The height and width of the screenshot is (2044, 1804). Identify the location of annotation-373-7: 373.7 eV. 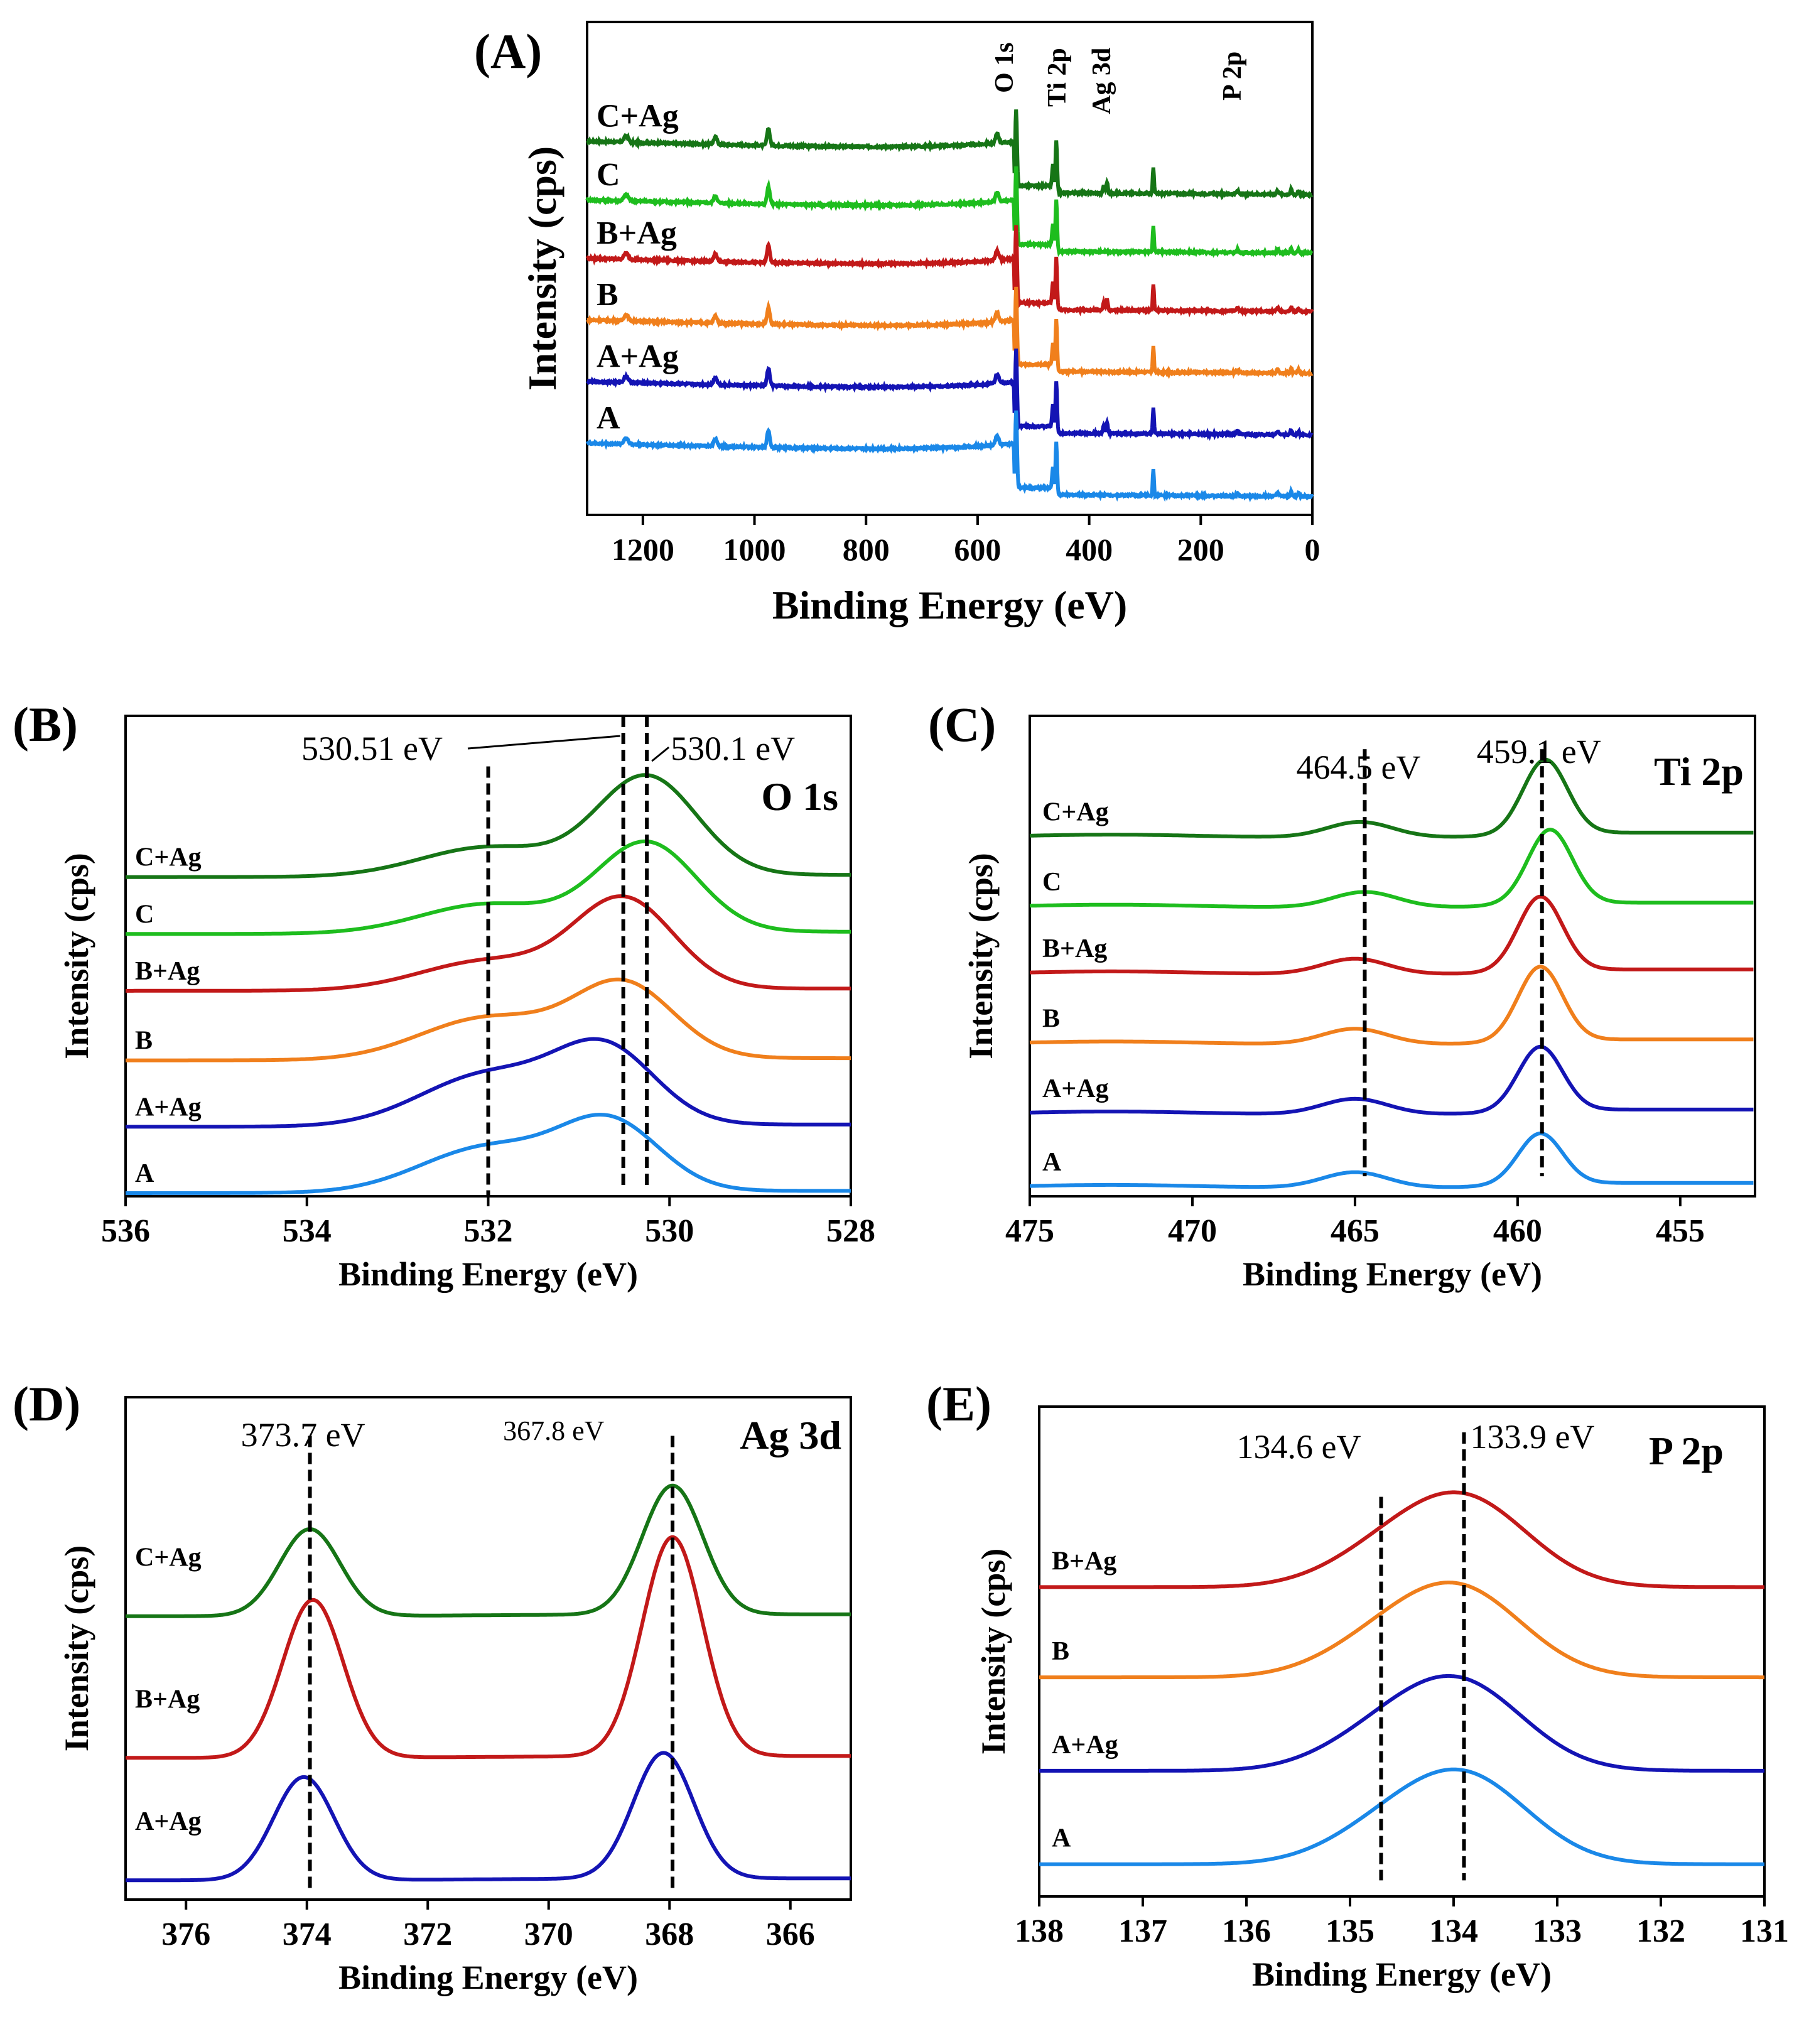
(303, 1435).